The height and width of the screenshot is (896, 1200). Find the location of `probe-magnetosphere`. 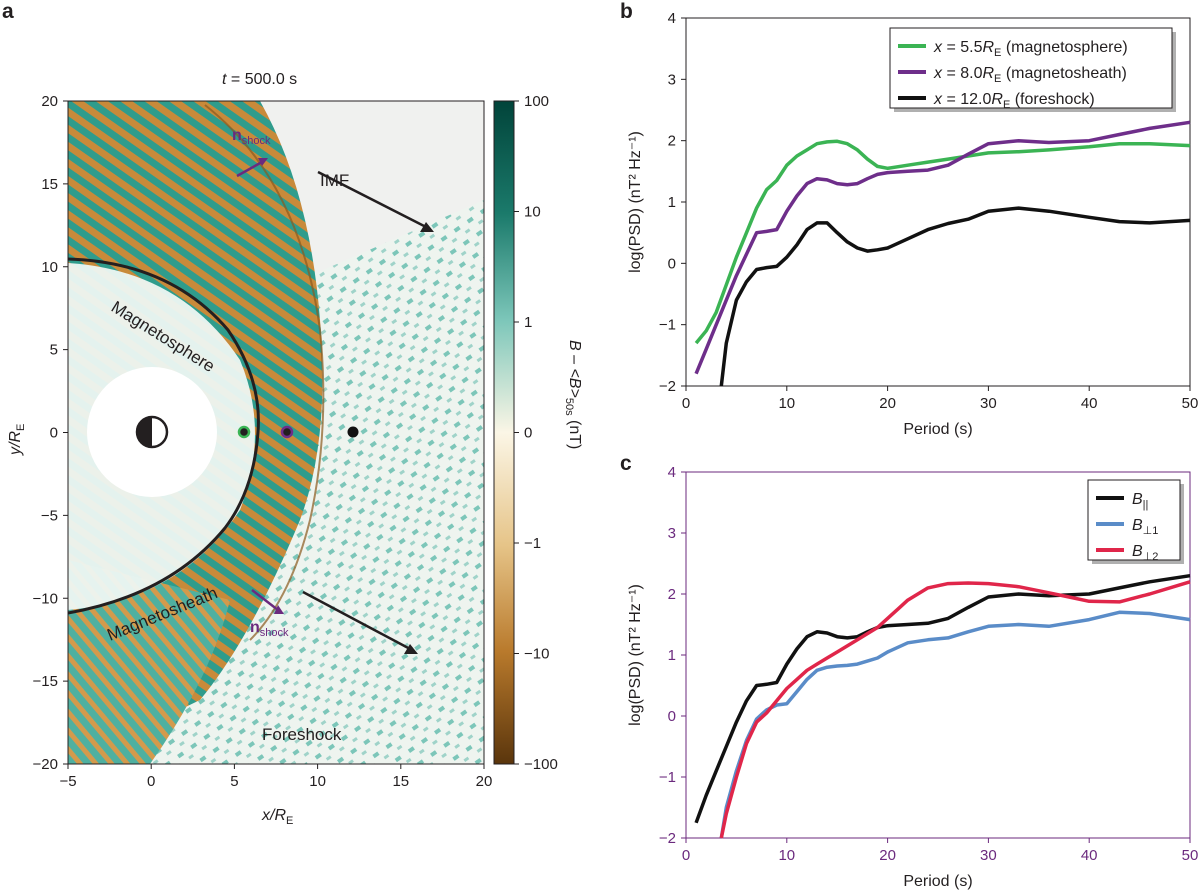

probe-magnetosphere is located at coordinates (244, 432).